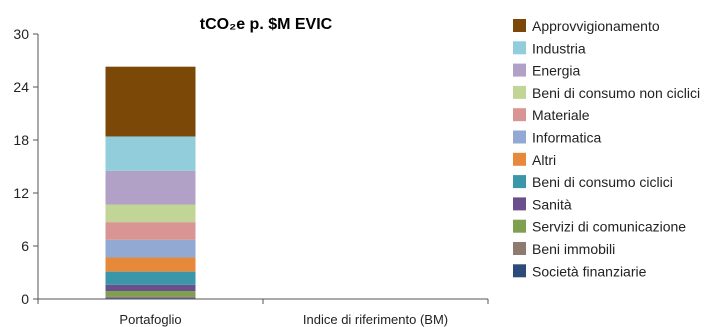  I want to click on legend-label: Beni di consumo ciclici, so click(602, 182).